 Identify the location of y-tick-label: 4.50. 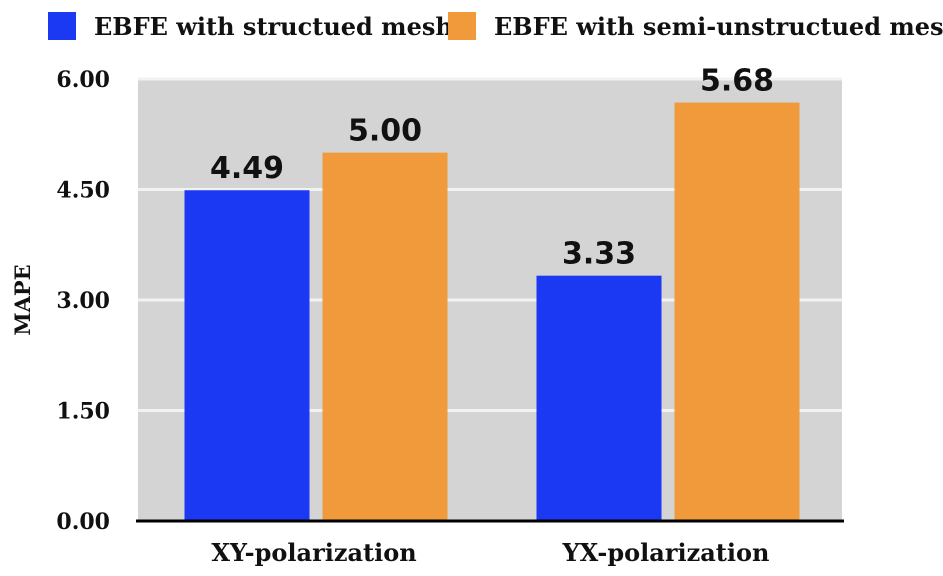
(83, 191).